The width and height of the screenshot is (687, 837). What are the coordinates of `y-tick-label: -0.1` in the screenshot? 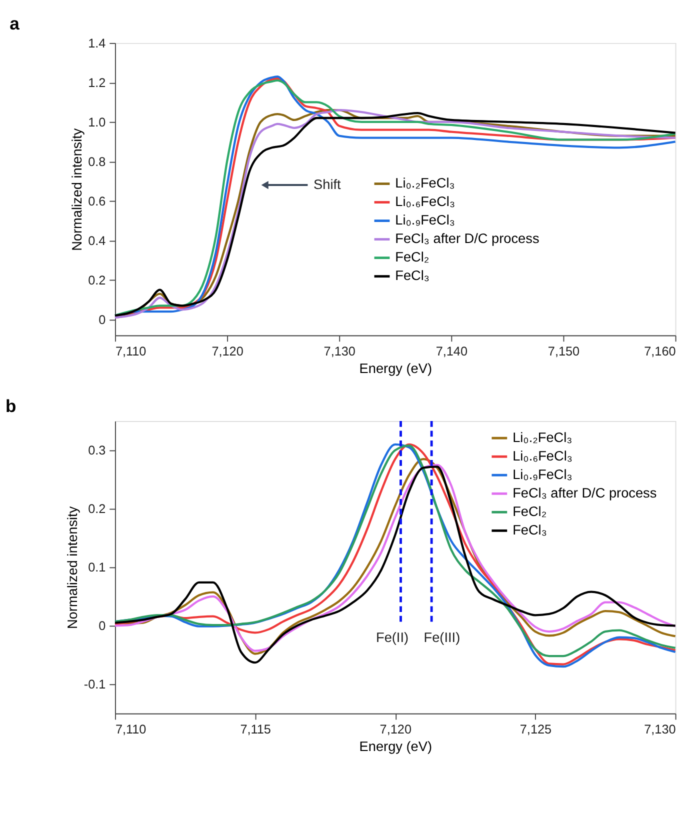 It's located at (95, 685).